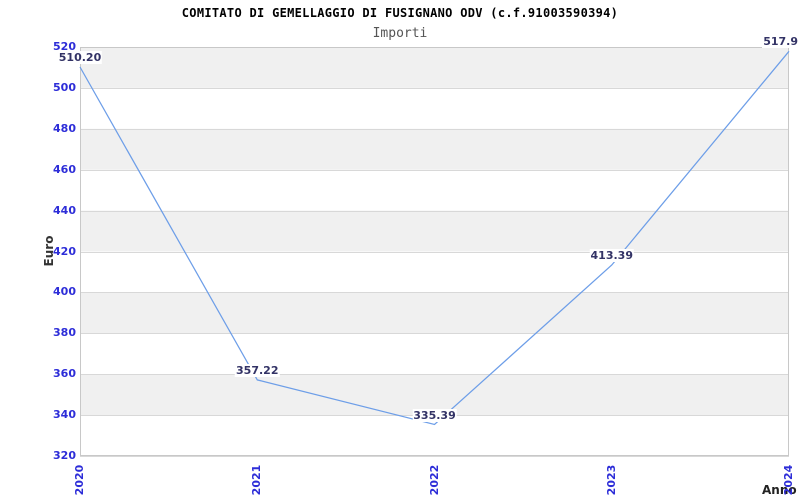  What do you see at coordinates (64, 87) in the screenshot?
I see `y-tick-label: 500` at bounding box center [64, 87].